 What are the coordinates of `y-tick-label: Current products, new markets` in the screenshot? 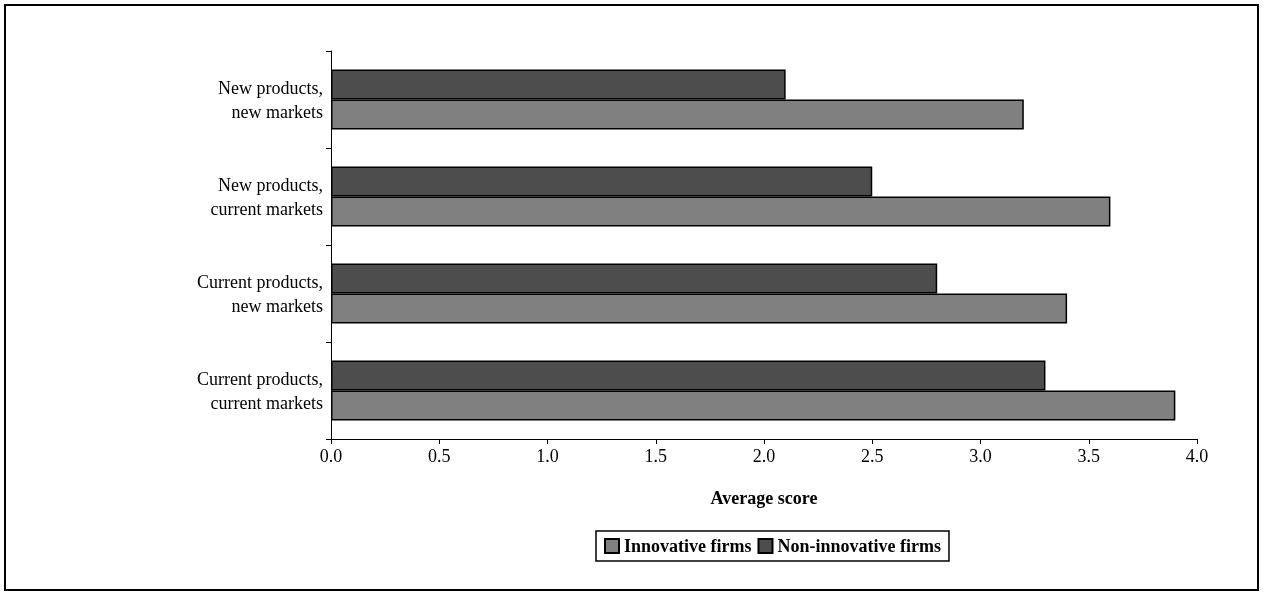 It's located at (260, 293).